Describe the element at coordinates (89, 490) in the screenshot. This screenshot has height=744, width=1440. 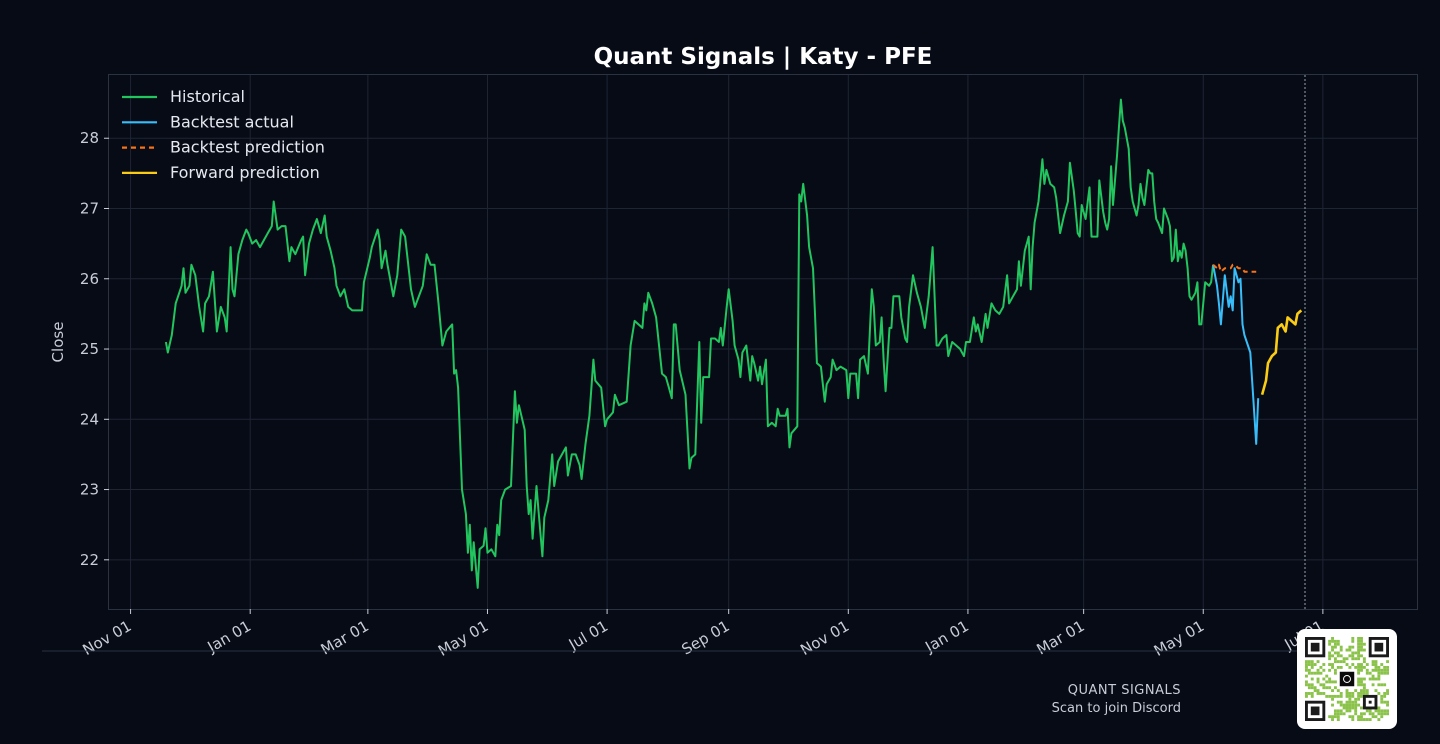
I see `y-tick-label: 23` at that location.